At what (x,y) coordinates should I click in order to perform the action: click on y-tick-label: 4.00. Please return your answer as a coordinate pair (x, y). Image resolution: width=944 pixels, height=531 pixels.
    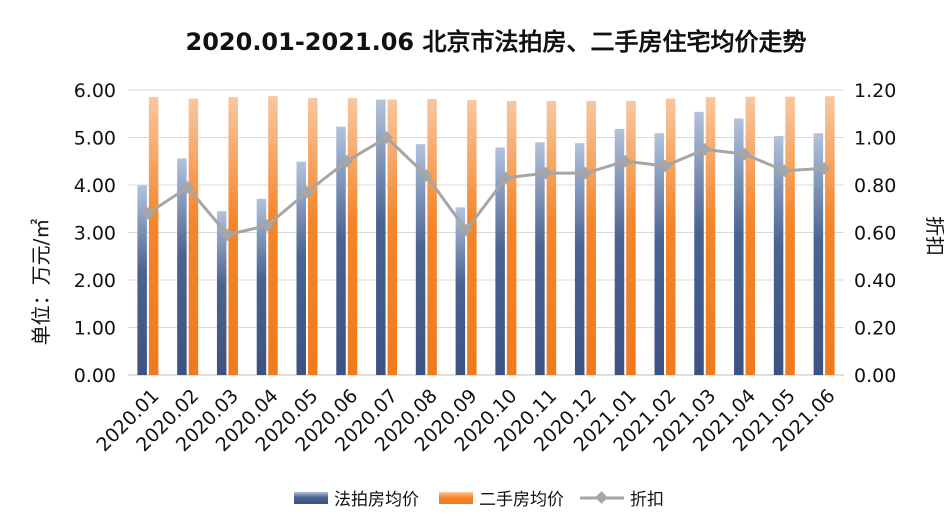
    Looking at the image, I should click on (95, 186).